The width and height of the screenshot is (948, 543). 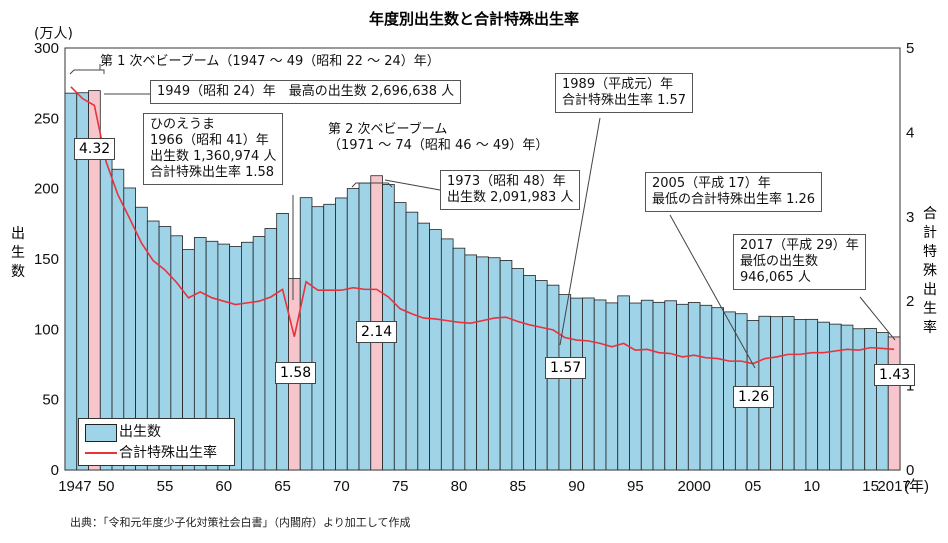 What do you see at coordinates (459, 486) in the screenshot?
I see `x-tick-label: 80` at bounding box center [459, 486].